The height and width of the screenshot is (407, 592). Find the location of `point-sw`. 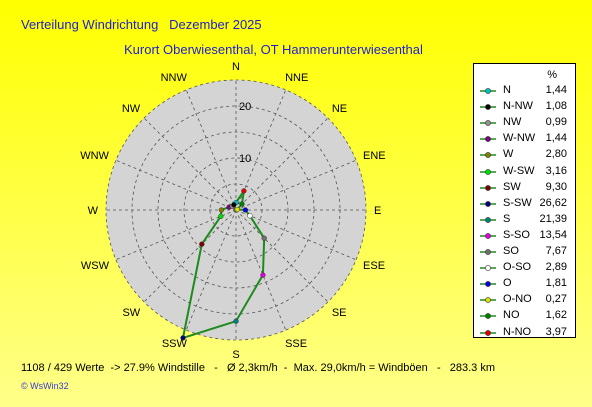

point-sw is located at coordinates (202, 244).